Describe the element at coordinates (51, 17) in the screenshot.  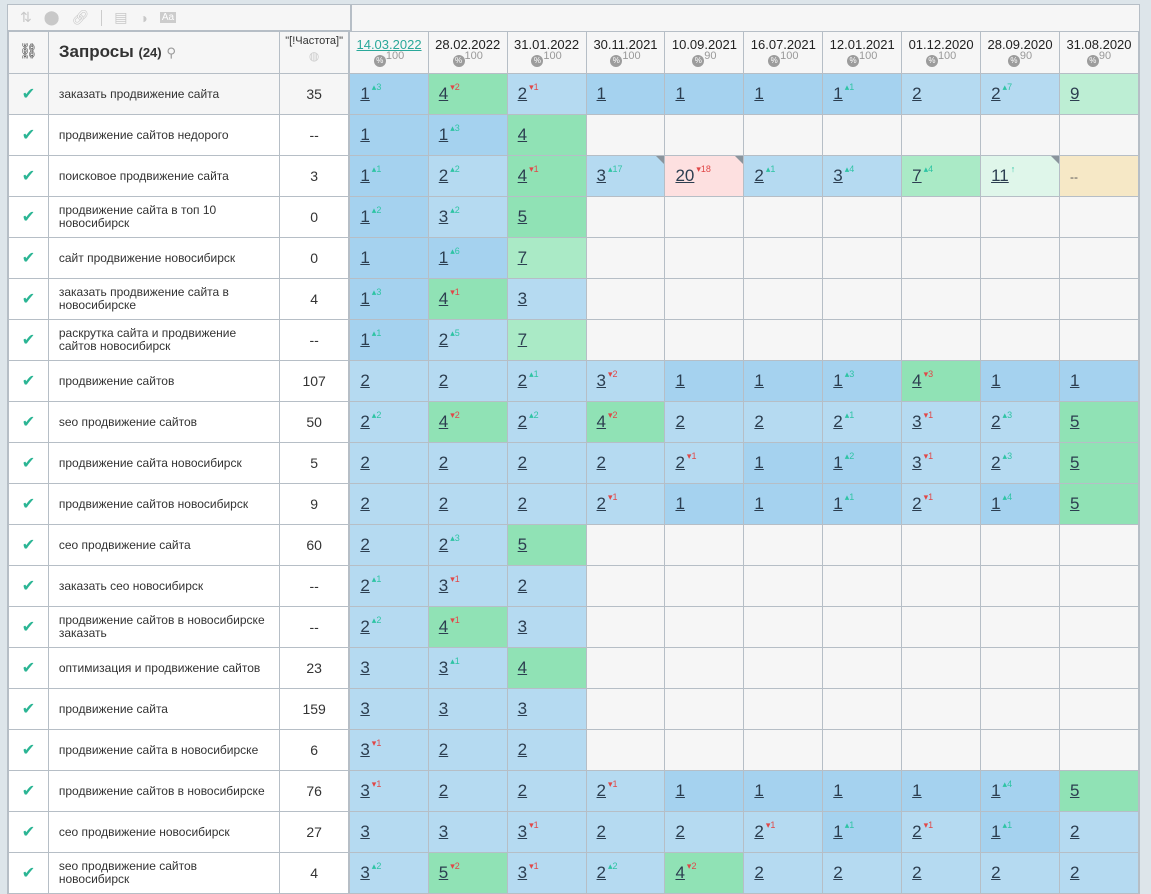
I see `toggle-icon: ⬤` at that location.